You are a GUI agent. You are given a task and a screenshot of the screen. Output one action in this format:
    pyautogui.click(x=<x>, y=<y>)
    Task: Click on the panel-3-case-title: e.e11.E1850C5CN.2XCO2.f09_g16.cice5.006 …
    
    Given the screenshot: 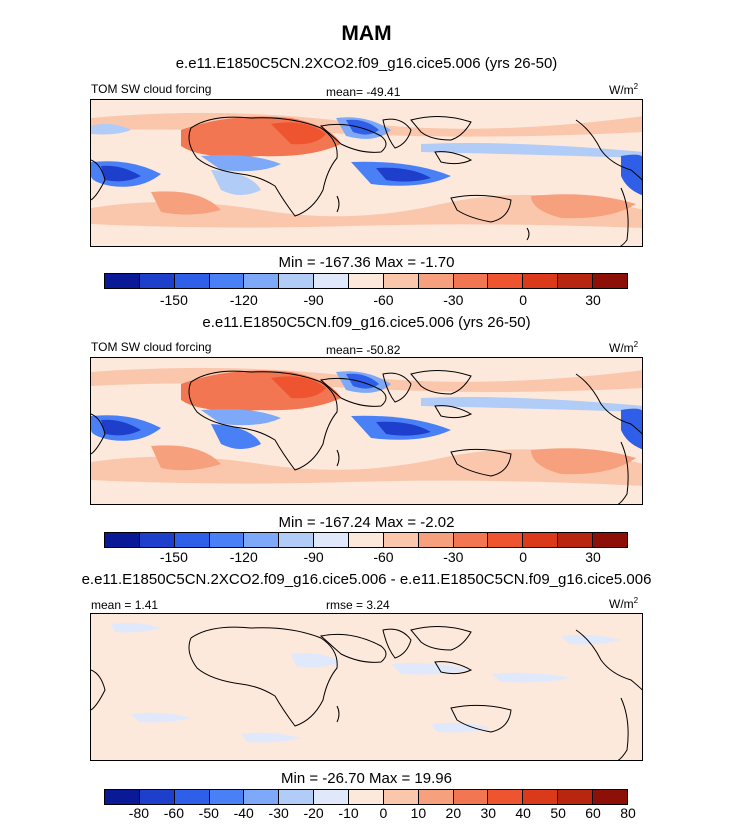 What is the action you would take?
    pyautogui.click(x=366, y=579)
    